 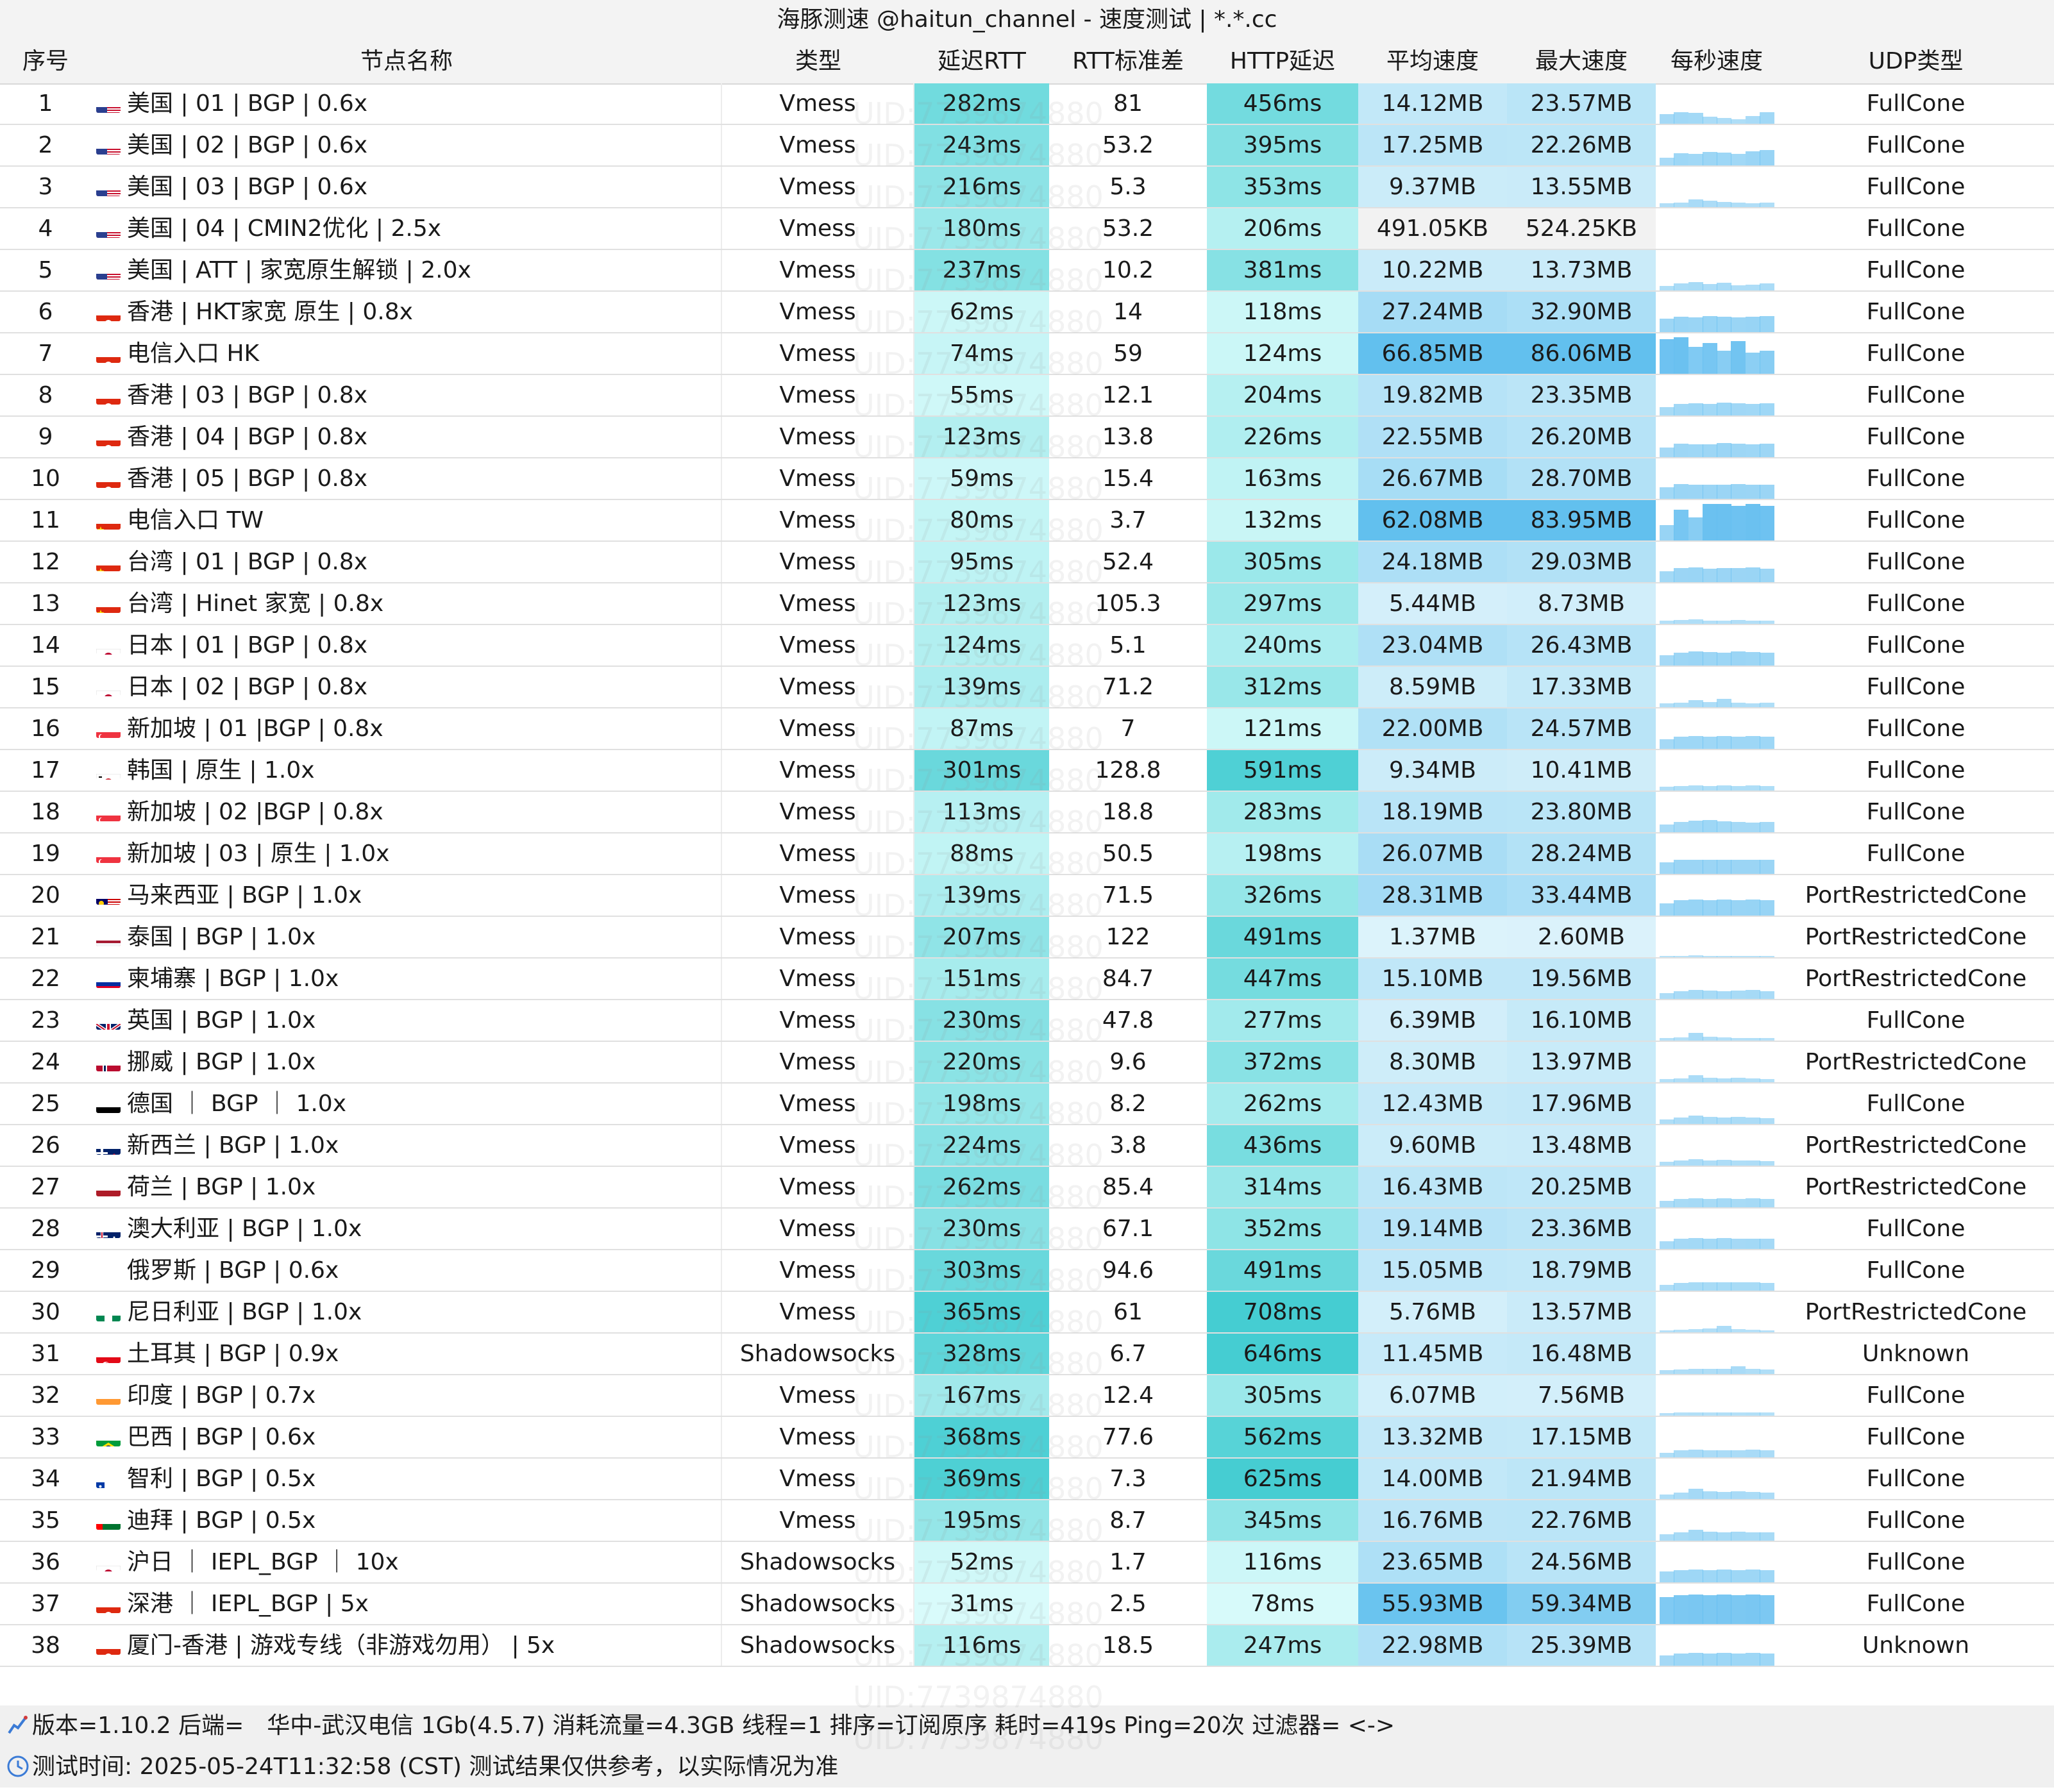 I want to click on rtt-cell: 74ms, so click(x=981, y=353).